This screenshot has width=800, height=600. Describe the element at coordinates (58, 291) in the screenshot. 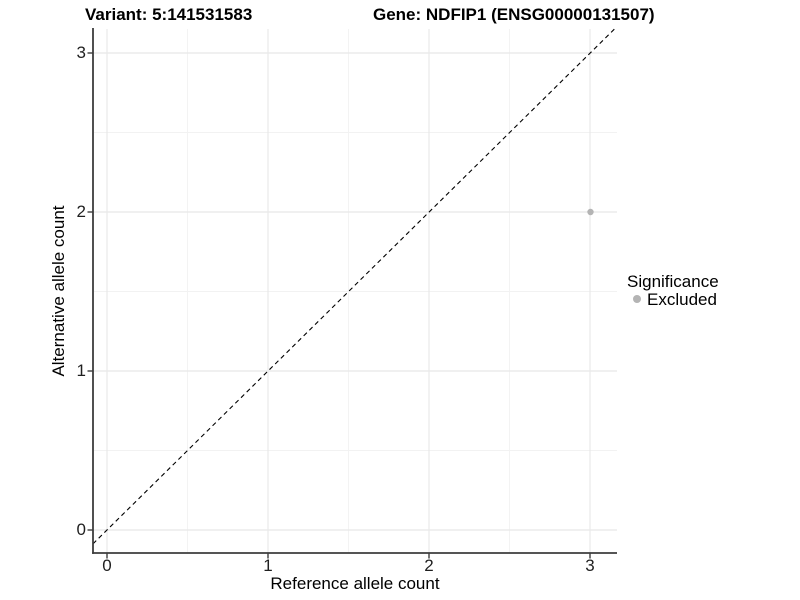

I see `y-axis-title: Alternative allele count` at that location.